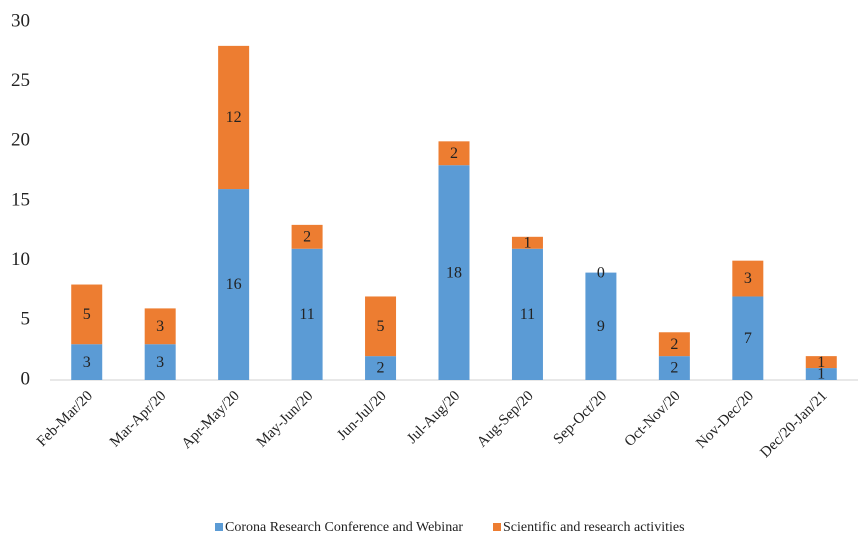 The width and height of the screenshot is (859, 542). I want to click on legend-label: Scientific and research activities, so click(594, 527).